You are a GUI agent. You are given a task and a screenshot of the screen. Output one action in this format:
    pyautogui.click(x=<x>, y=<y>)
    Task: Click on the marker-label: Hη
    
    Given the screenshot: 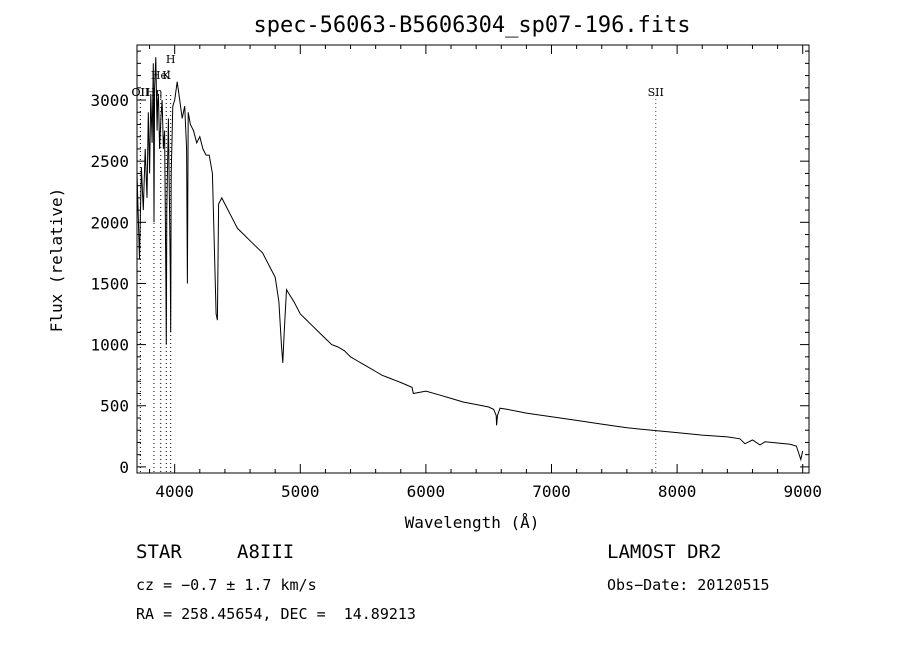 What is the action you would take?
    pyautogui.click(x=154, y=92)
    